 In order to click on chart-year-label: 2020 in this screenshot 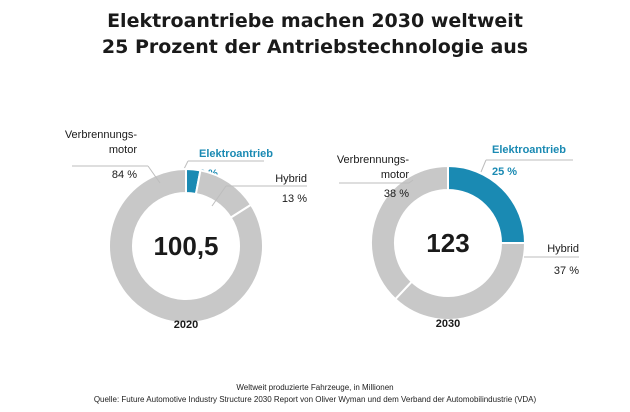, I will do `click(186, 325)`.